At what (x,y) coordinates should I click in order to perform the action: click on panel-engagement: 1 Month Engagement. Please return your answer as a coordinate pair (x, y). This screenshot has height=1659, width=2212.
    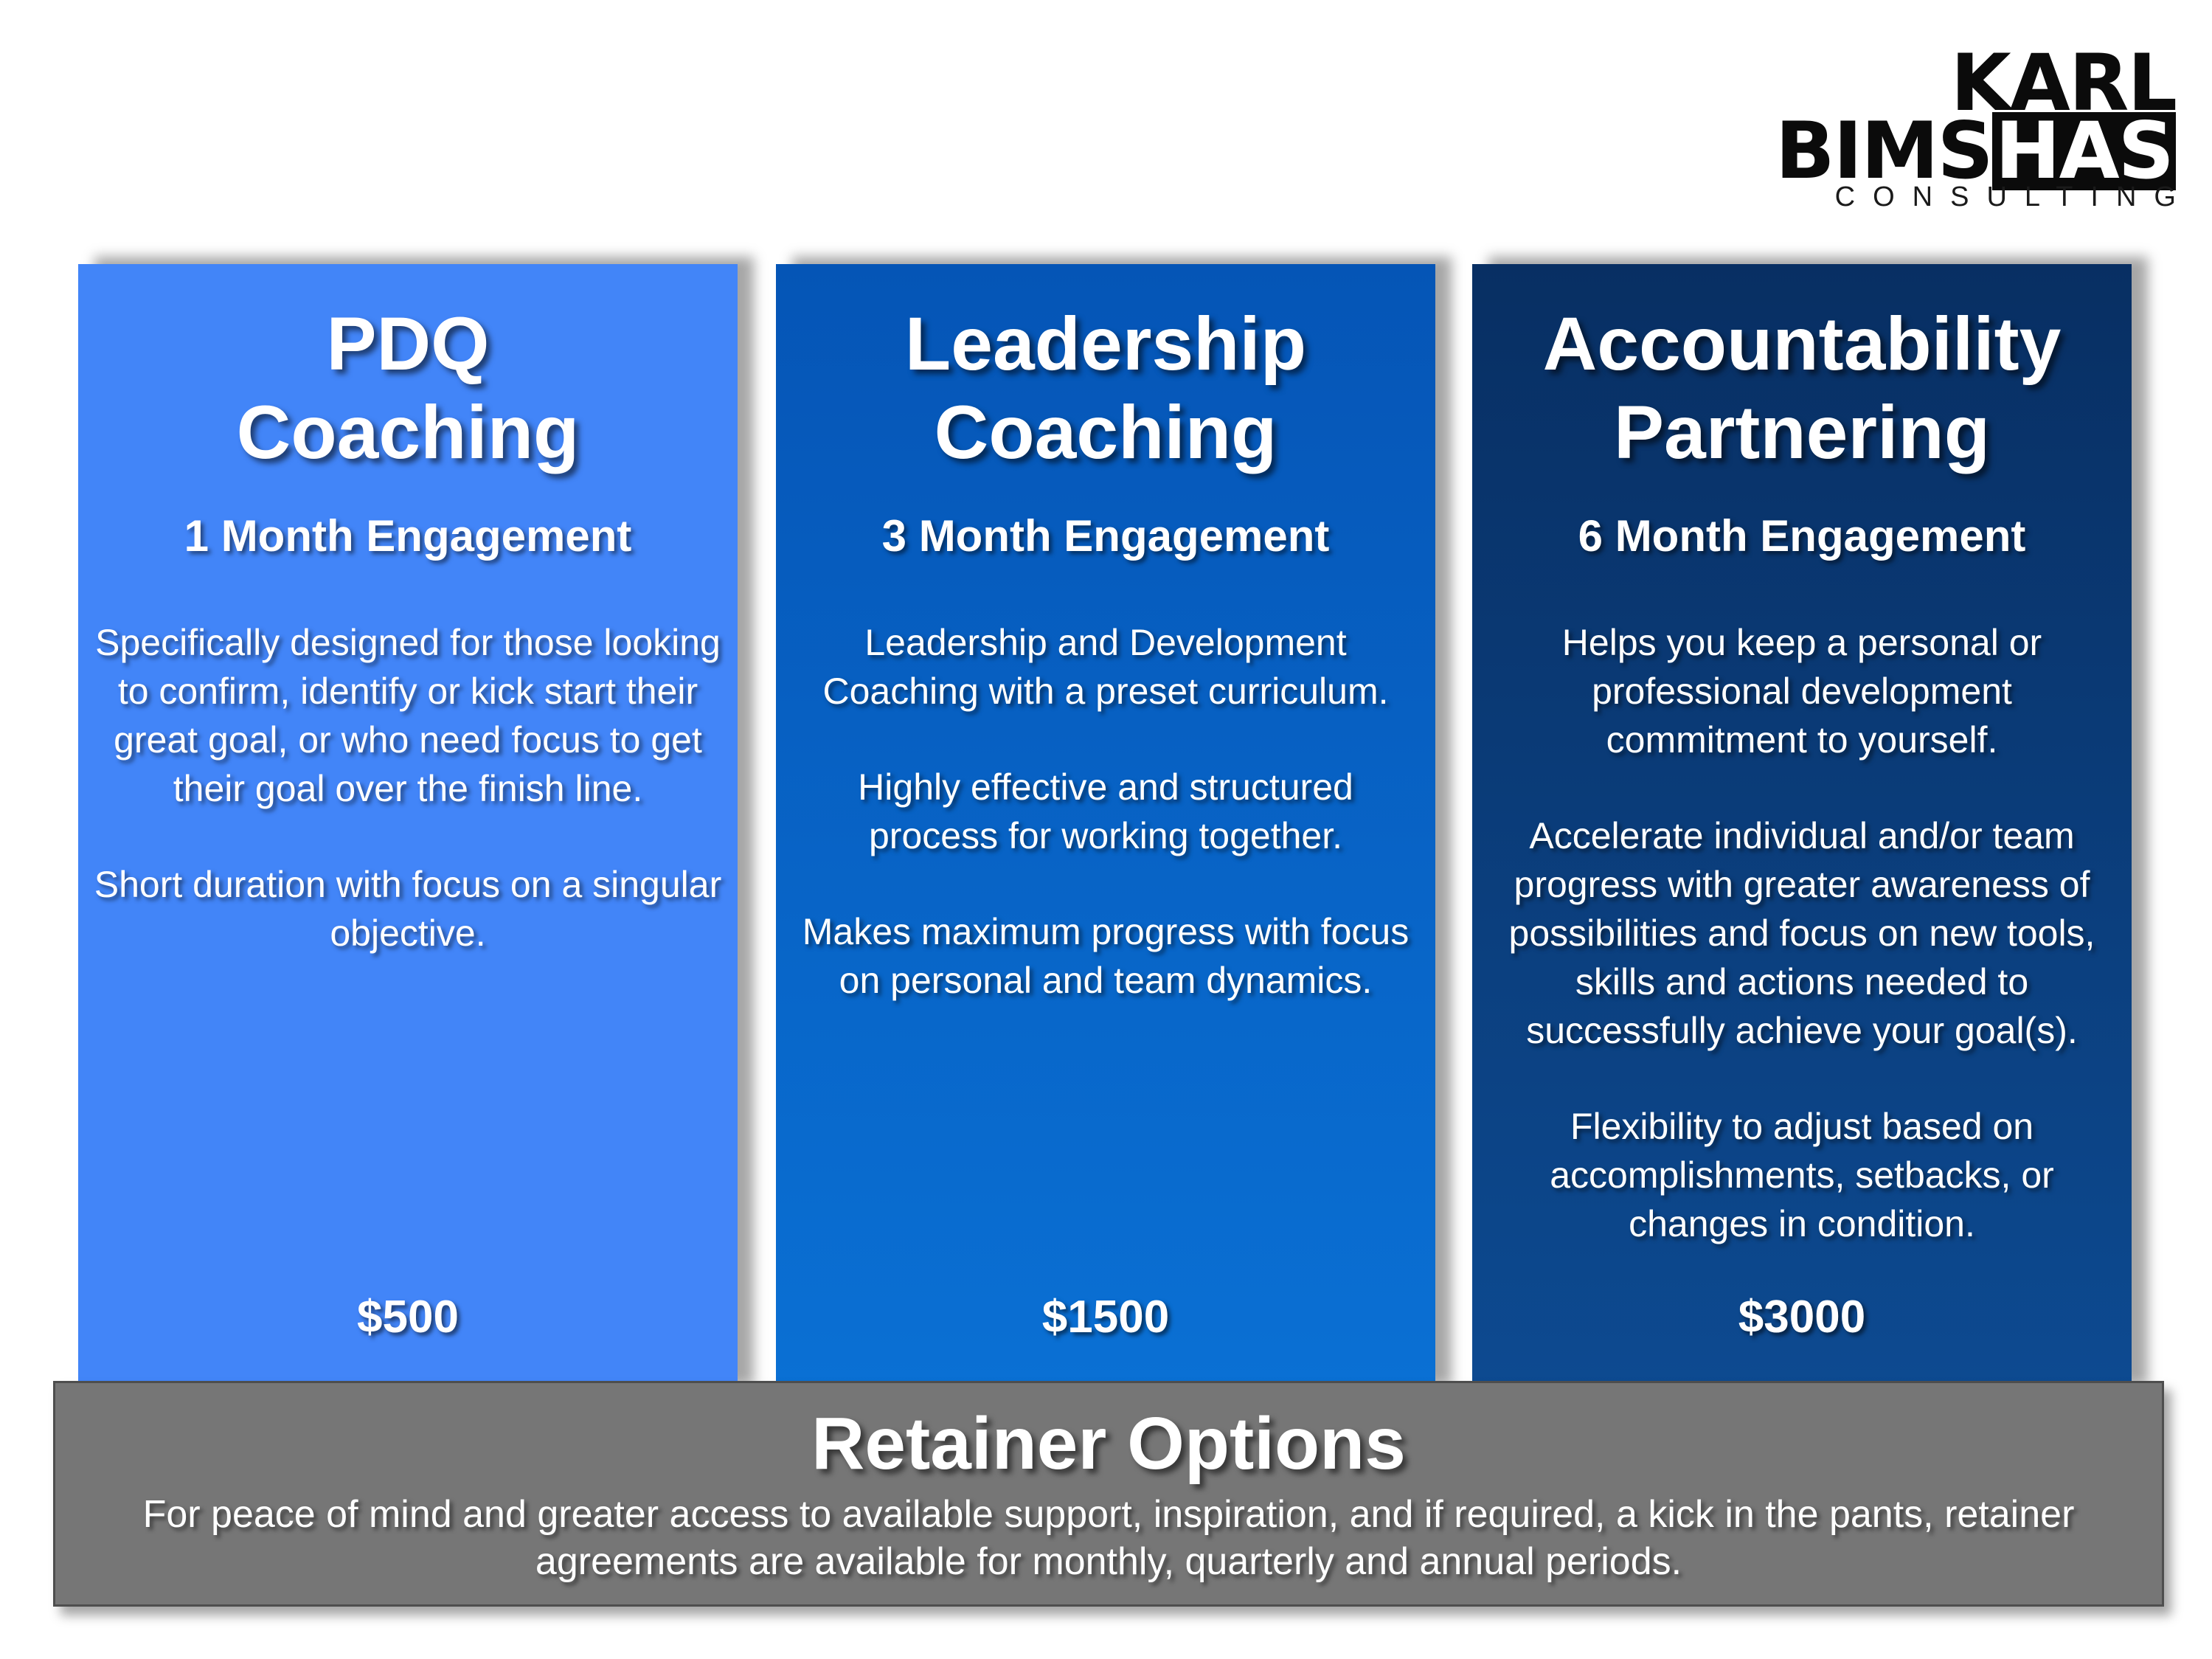
    Looking at the image, I should click on (408, 536).